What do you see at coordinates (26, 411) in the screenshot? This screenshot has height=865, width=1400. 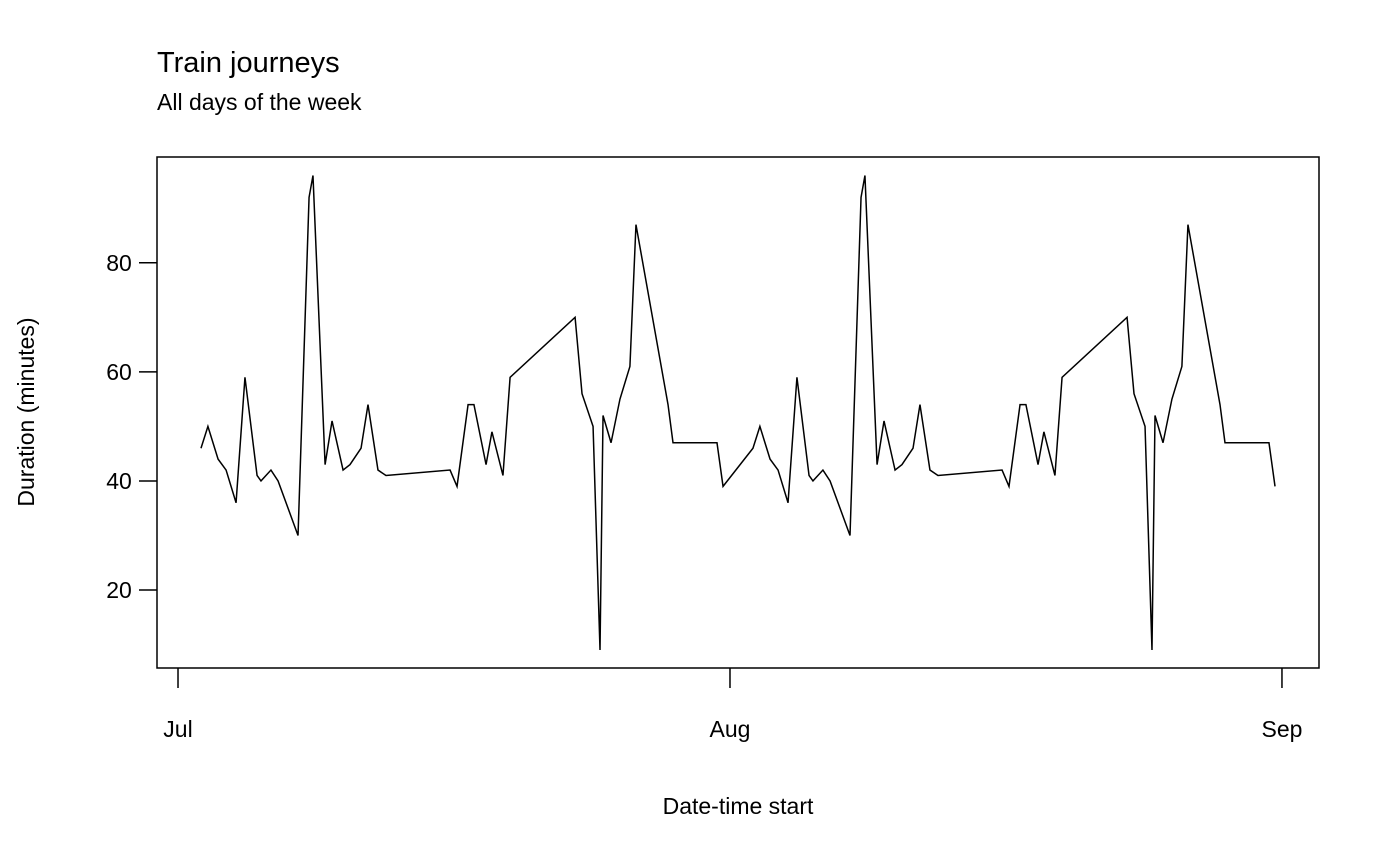 I see `y-axis-label: Duration (minutes)` at bounding box center [26, 411].